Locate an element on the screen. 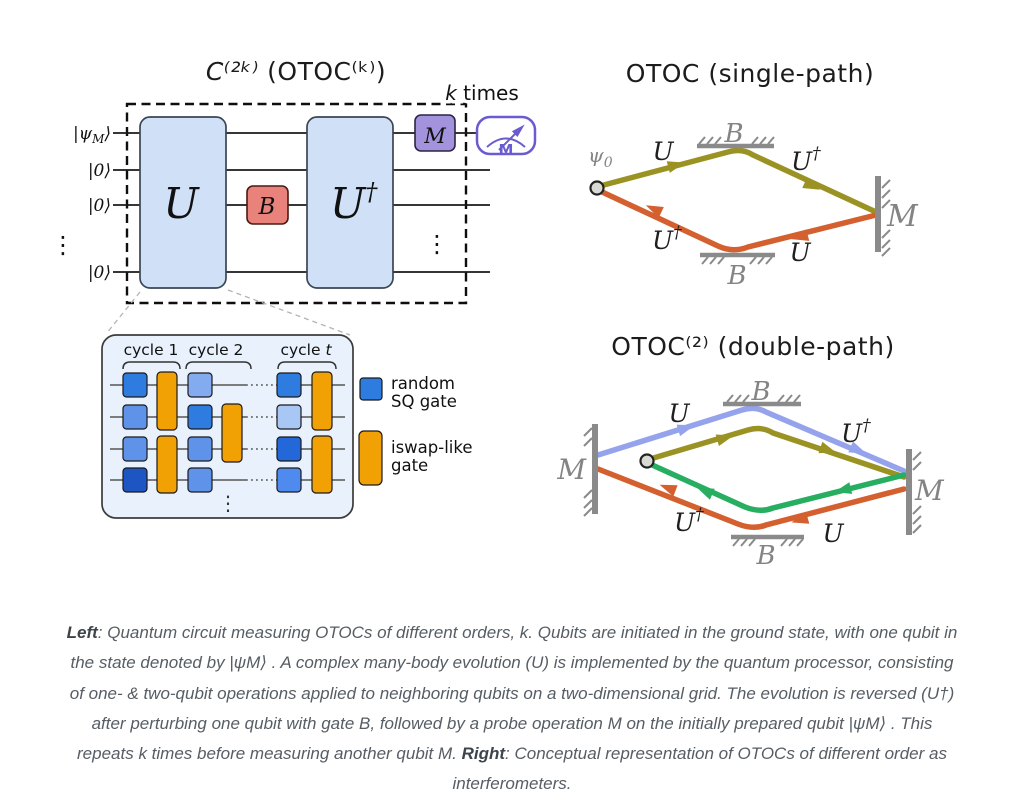 The image size is (1024, 799). cycle-t-label: cycle t is located at coordinates (306, 350).